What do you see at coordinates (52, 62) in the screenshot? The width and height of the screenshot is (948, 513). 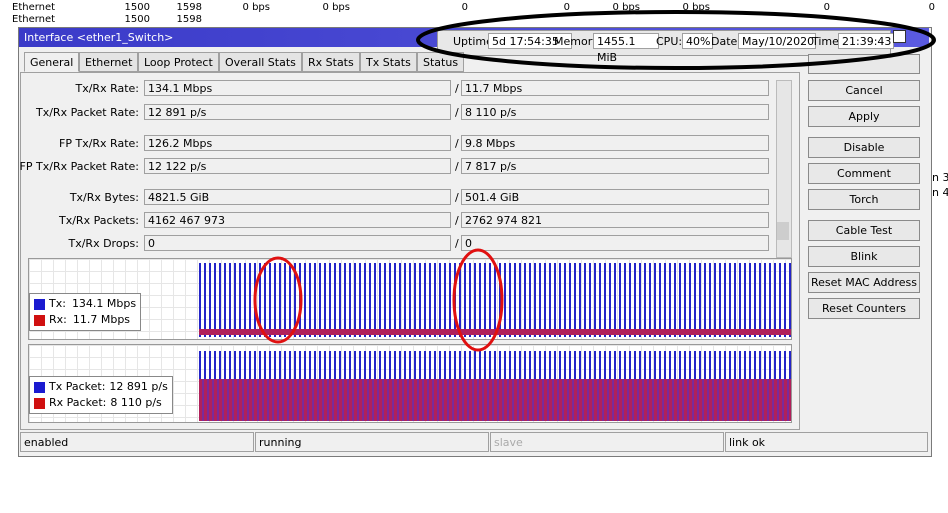 I see `tab: General` at bounding box center [52, 62].